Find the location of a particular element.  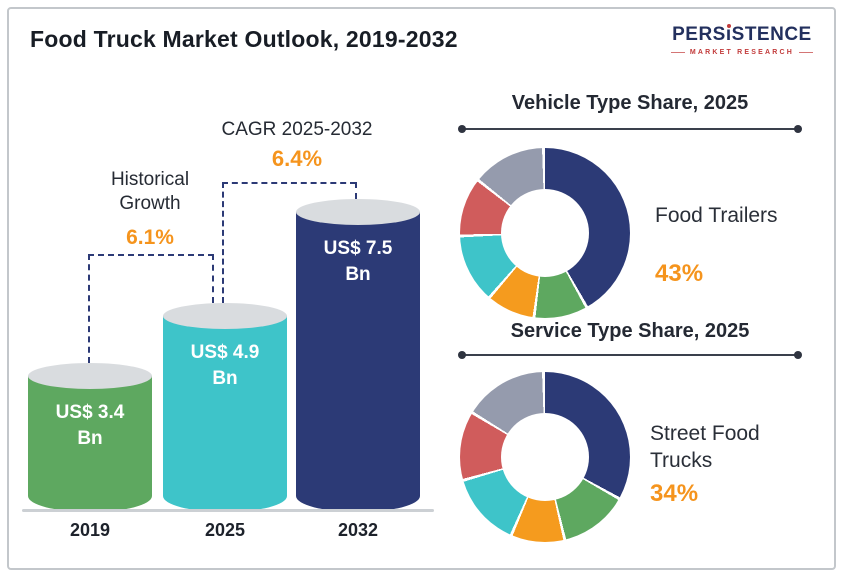

service-callout-label: Street Food Trucks is located at coordinates (705, 447).